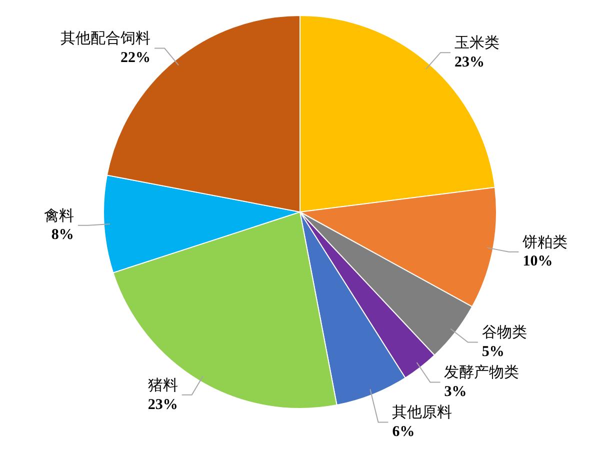  What do you see at coordinates (482, 373) in the screenshot?
I see `slice-label: 发酵产物类` at bounding box center [482, 373].